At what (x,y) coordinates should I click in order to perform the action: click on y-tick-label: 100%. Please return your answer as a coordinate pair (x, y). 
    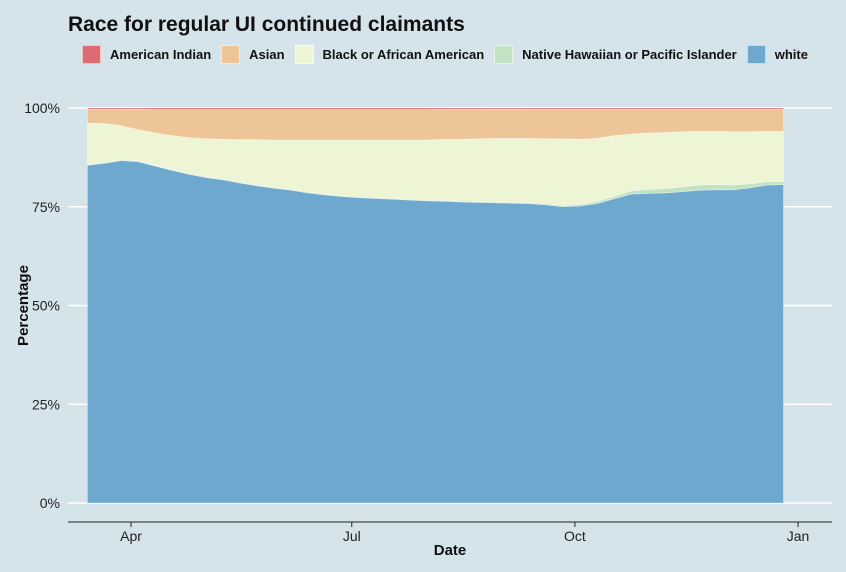
    Looking at the image, I should click on (42, 108).